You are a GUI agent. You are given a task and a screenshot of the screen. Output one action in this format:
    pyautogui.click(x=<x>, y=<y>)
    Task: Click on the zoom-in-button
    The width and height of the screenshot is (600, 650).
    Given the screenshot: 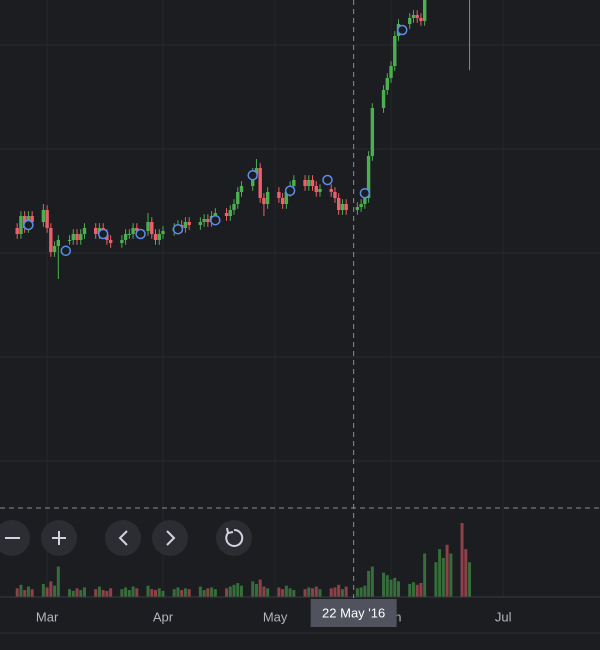 What is the action you would take?
    pyautogui.click(x=59, y=538)
    